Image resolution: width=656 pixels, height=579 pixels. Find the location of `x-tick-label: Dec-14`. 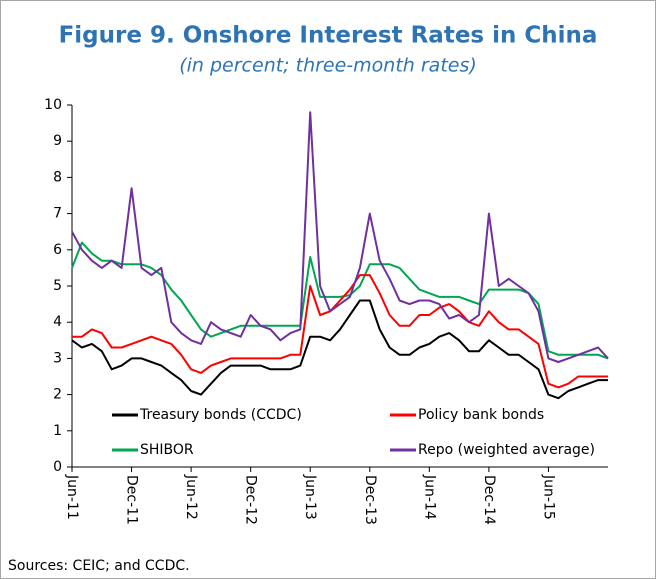

x-tick-label: Dec-14 is located at coordinates (489, 500).